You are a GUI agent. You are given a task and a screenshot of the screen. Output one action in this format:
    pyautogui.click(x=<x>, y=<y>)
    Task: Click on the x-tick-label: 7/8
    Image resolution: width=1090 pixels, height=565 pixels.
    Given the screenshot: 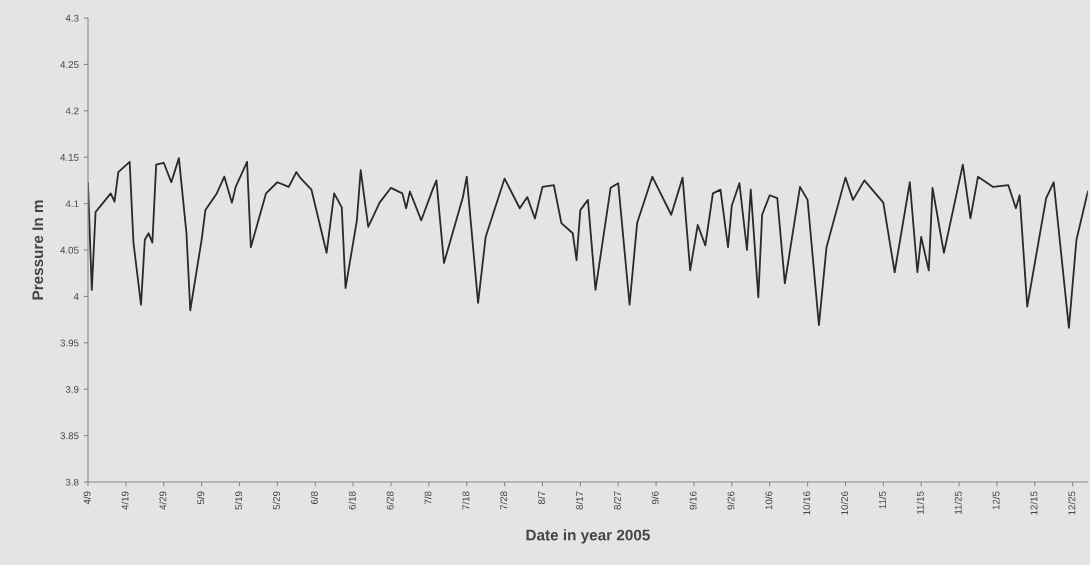 What is the action you would take?
    pyautogui.click(x=428, y=498)
    